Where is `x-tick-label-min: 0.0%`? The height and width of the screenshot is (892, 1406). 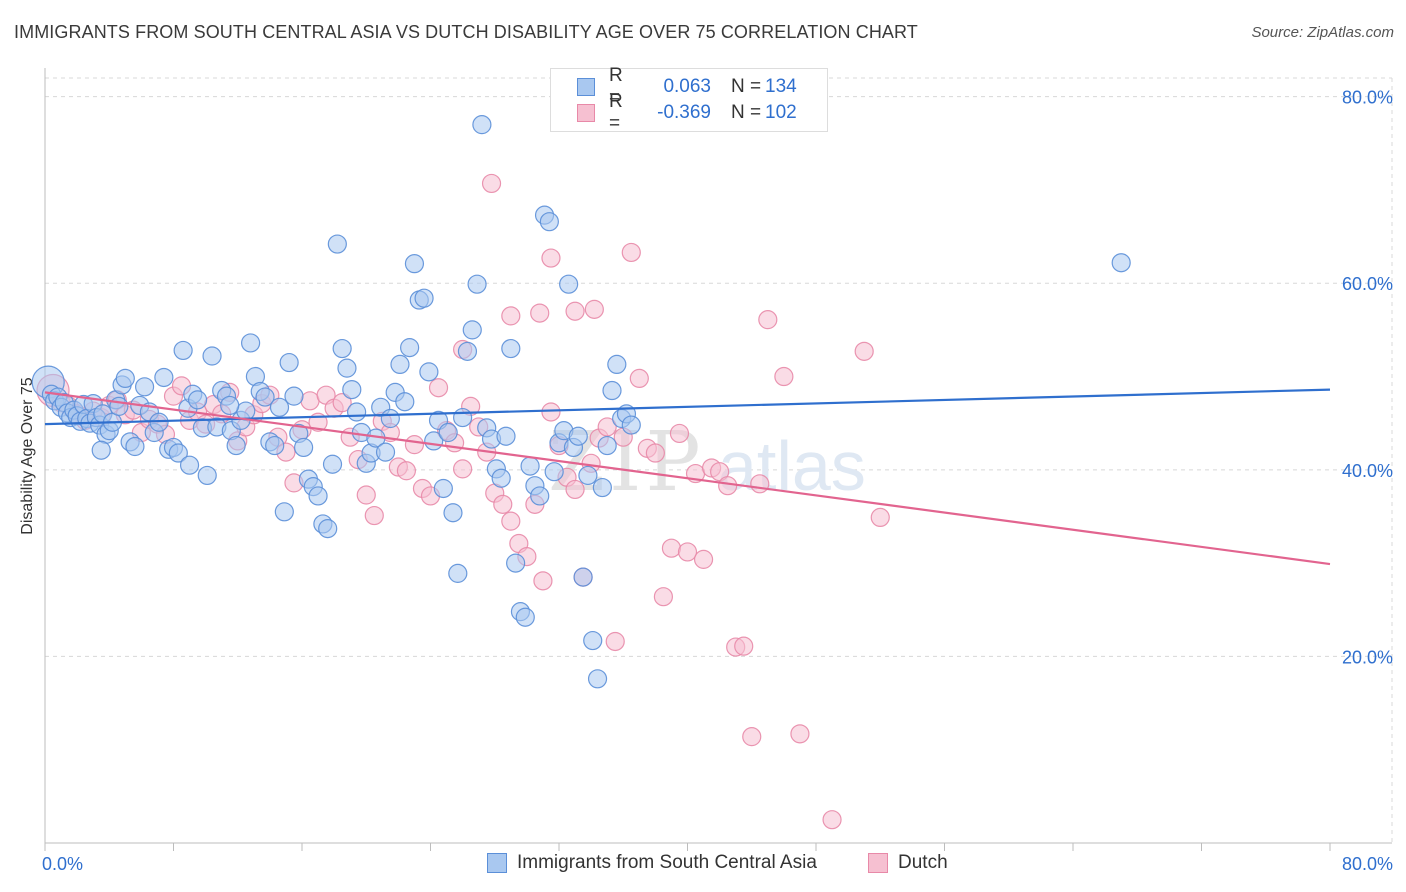 x-tick-label-min: 0.0% is located at coordinates (62, 864).